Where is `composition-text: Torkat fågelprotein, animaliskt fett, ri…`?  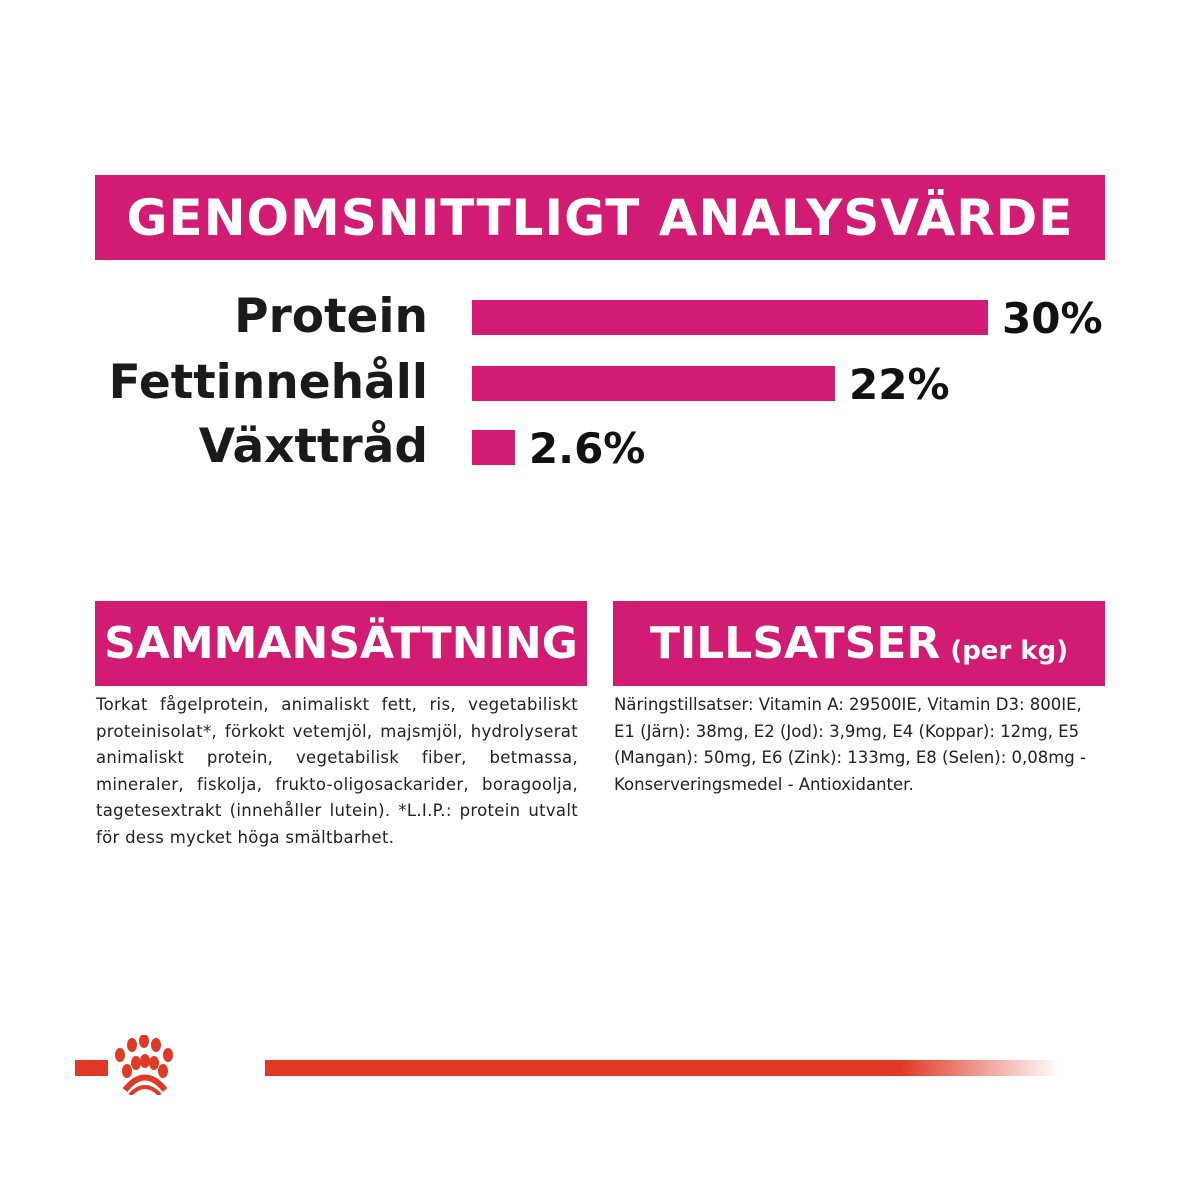
composition-text: Torkat fågelprotein, animaliskt fett, ri… is located at coordinates (337, 771).